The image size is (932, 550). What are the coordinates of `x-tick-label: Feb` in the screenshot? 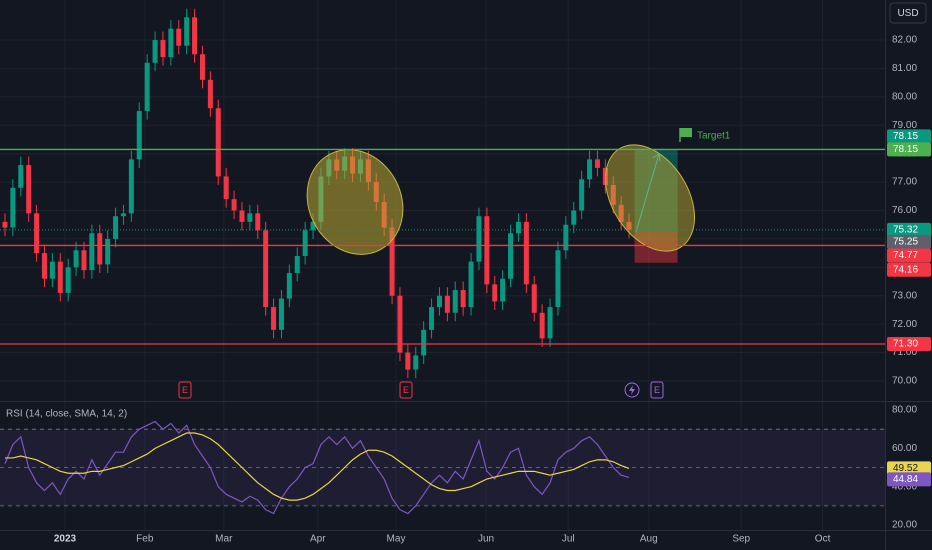 It's located at (145, 539).